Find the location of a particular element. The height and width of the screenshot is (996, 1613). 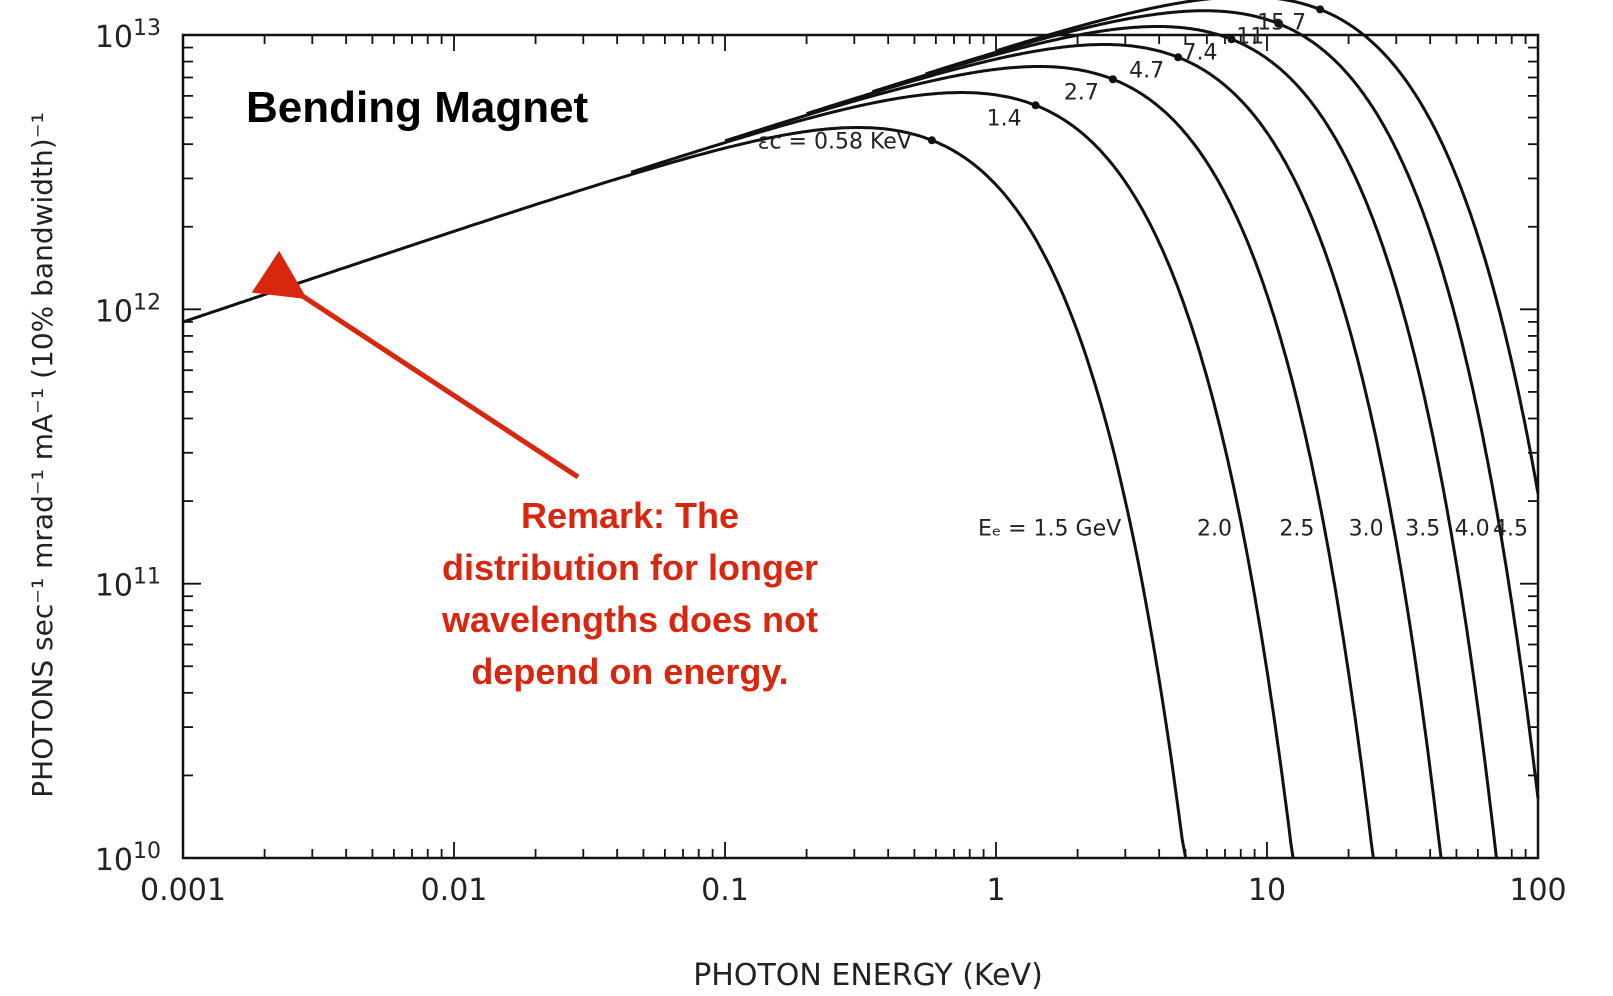

y-tick-exponent: 10 is located at coordinates (147, 851).